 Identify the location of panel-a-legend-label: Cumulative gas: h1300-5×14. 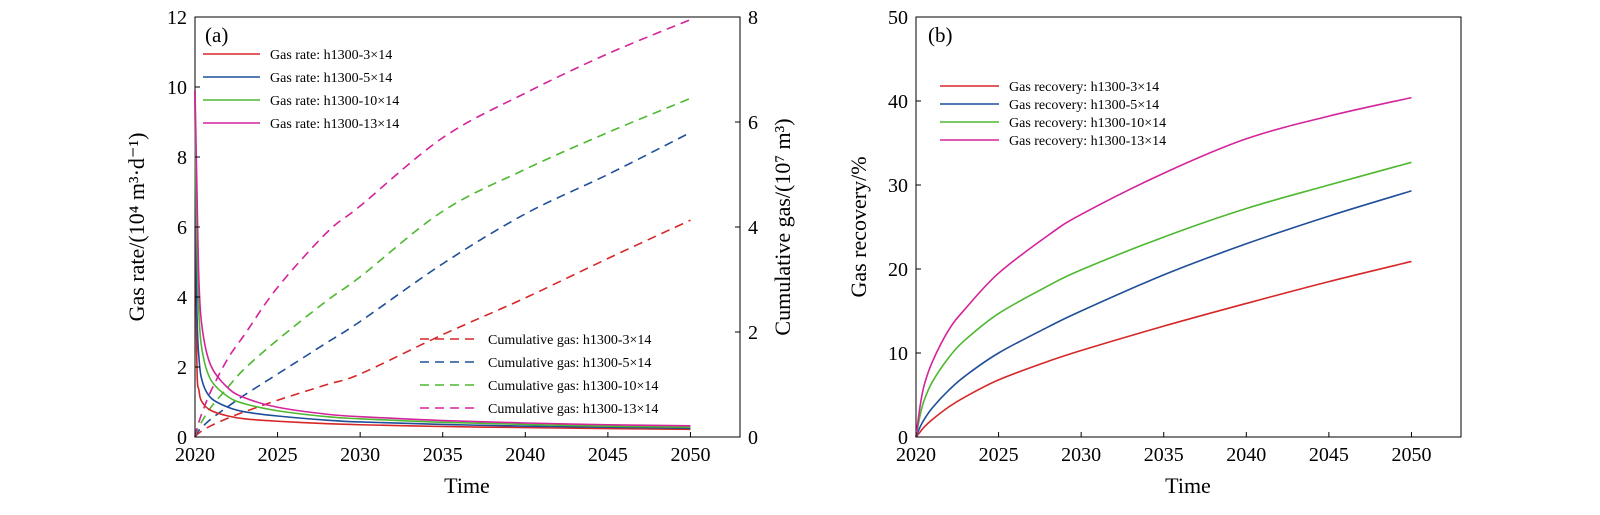
(569, 363).